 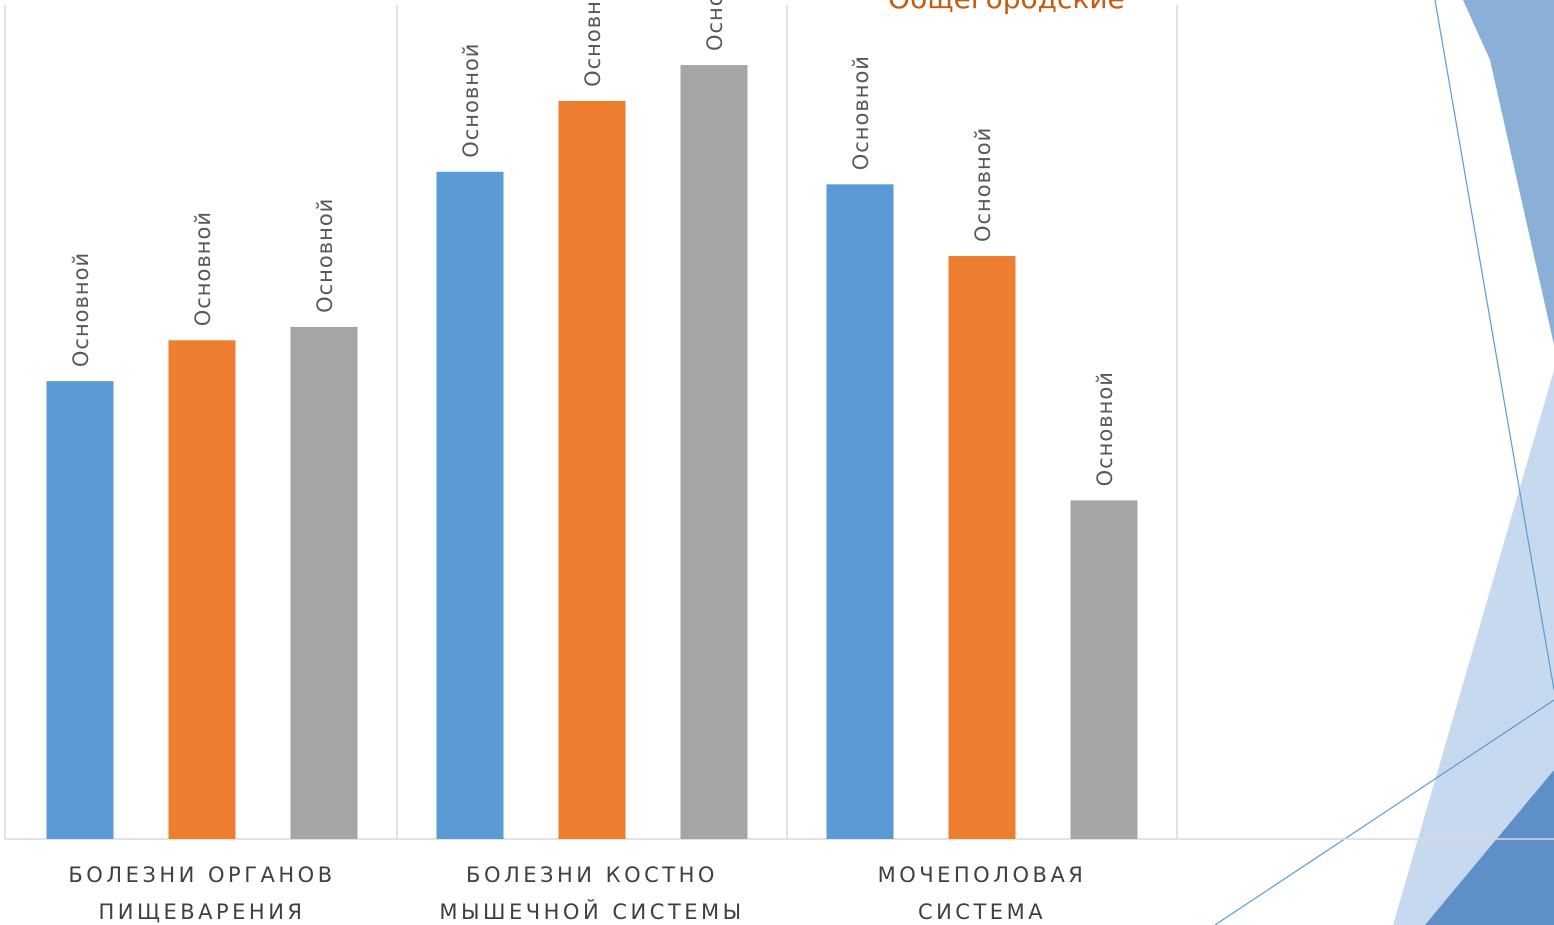 What do you see at coordinates (982, 893) in the screenshot?
I see `x-tick-label: МОЧЕПОЛОВАЯ СИСТЕМА` at bounding box center [982, 893].